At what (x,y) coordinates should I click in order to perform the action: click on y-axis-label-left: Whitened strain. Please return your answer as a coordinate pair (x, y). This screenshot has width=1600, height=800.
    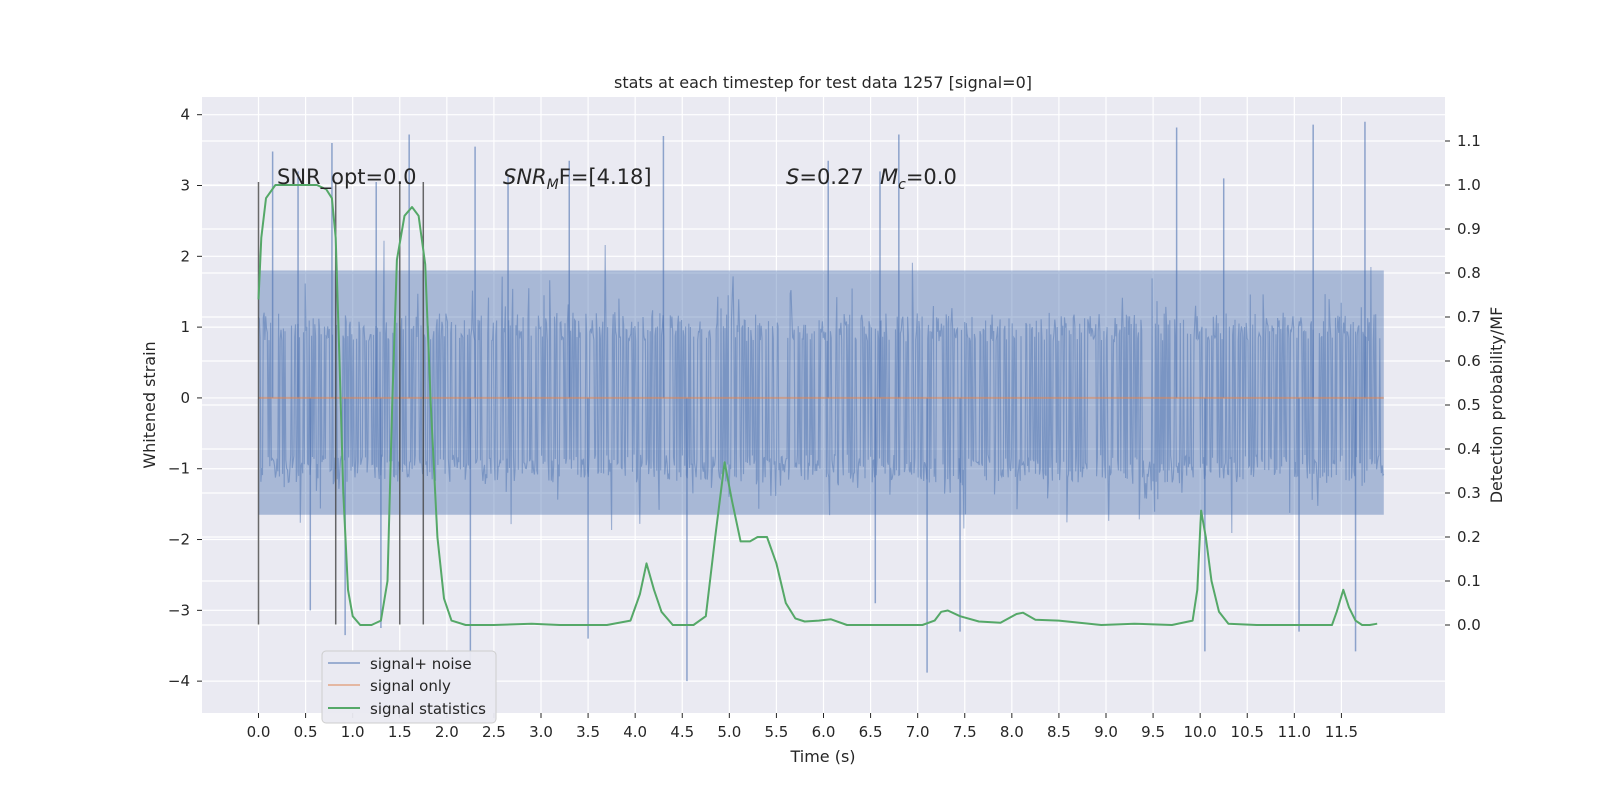
    Looking at the image, I should click on (149, 404).